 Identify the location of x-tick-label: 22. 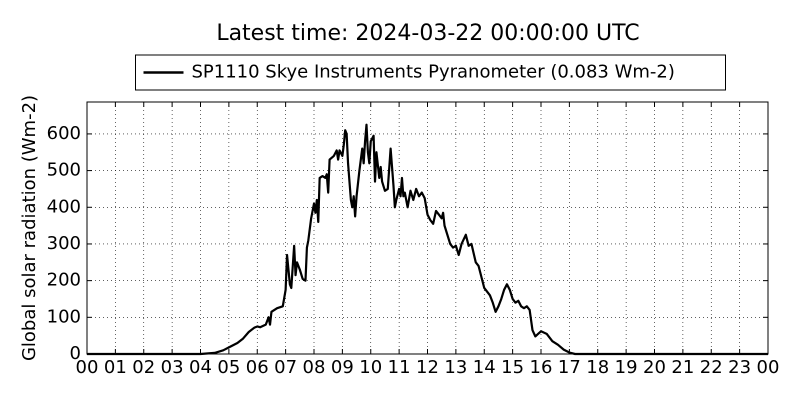
(711, 367).